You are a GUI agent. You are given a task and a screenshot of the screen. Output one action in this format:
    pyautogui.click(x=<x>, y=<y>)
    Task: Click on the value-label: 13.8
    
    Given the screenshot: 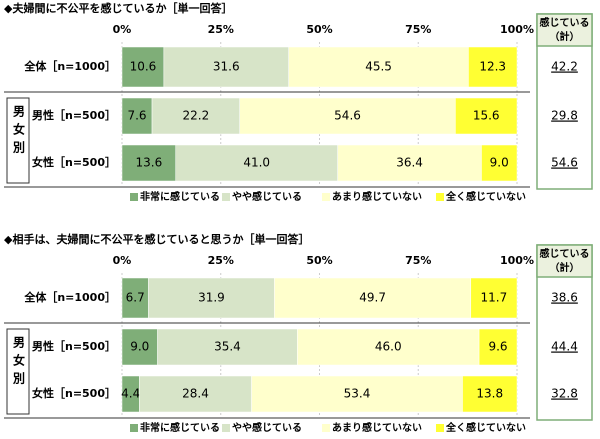 What is the action you would take?
    pyautogui.click(x=489, y=394)
    